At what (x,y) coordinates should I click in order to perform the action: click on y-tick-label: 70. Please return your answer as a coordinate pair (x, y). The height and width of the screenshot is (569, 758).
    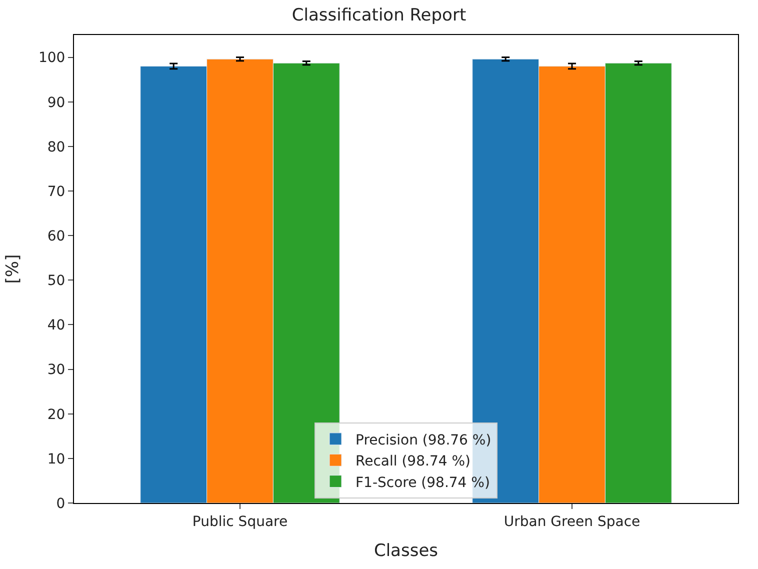
    Looking at the image, I should click on (56, 192).